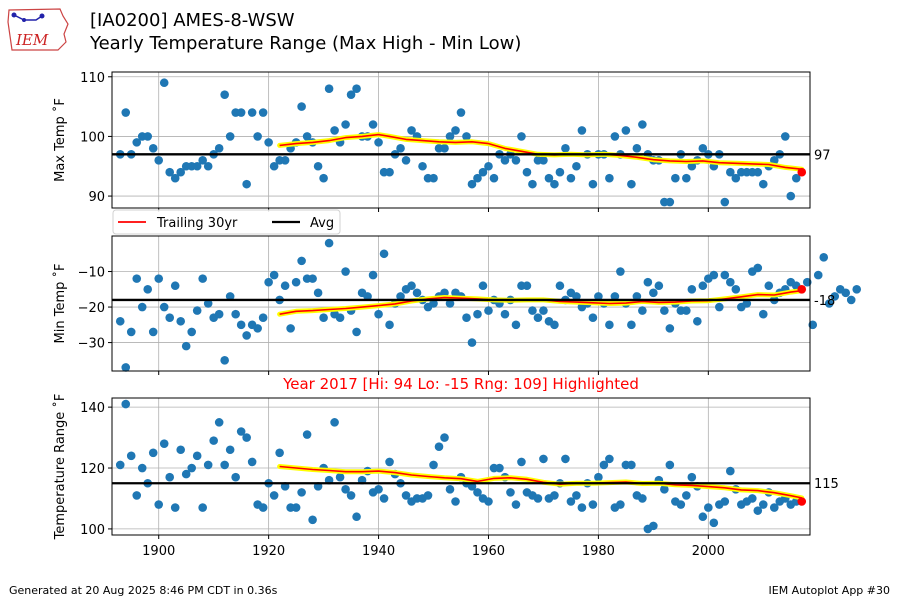  I want to click on logo-text: IEM, so click(32, 40).